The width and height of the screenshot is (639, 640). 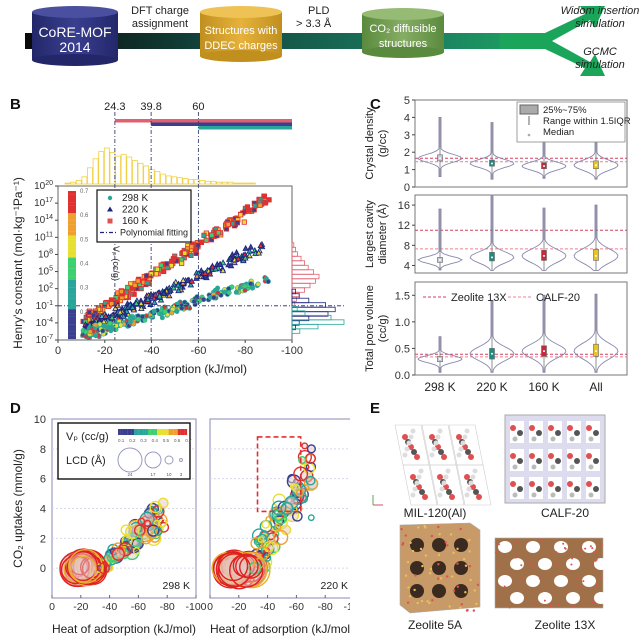 What do you see at coordinates (296, 331) in the screenshot?
I see `hist-bar-298k` at bounding box center [296, 331].